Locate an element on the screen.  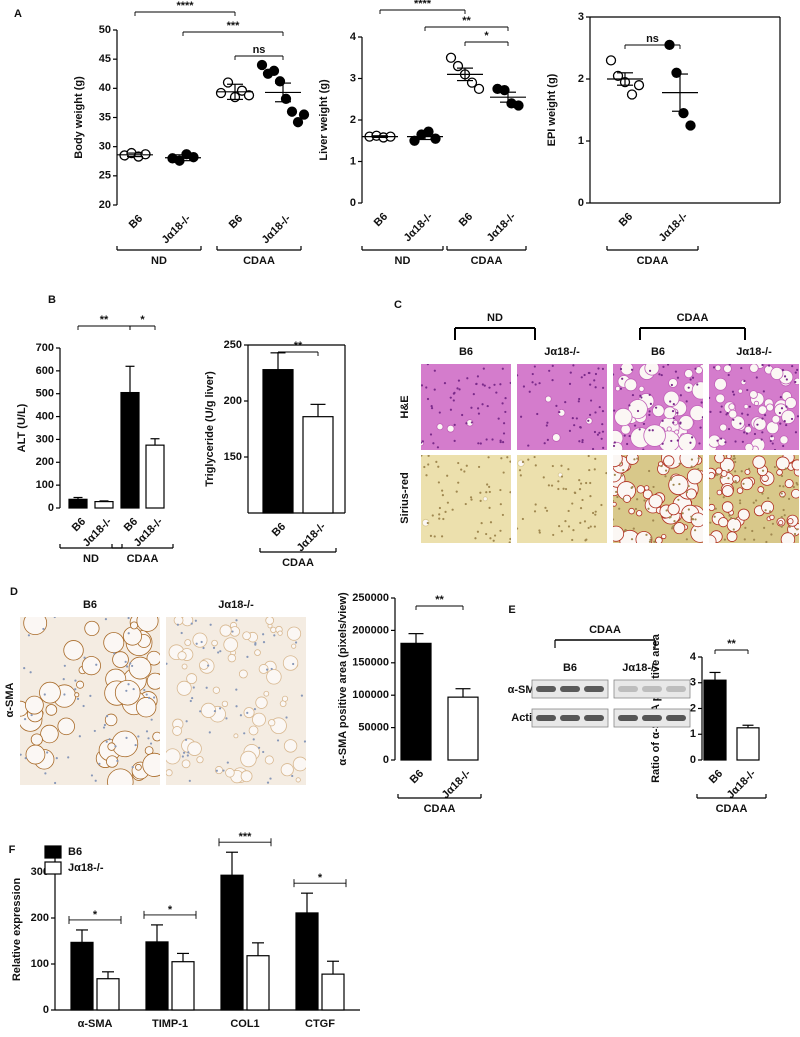
y-tick-label: 2 is located at coordinates (693, 708).